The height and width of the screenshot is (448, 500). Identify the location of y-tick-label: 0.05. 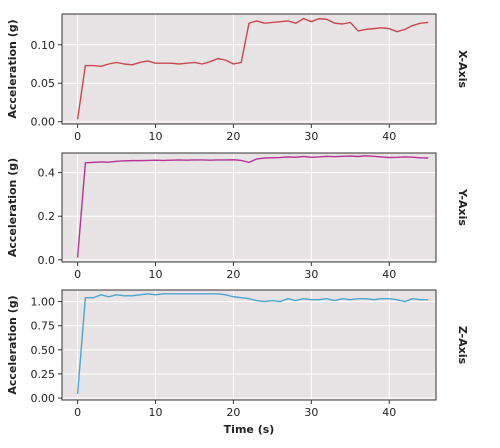
(43, 83).